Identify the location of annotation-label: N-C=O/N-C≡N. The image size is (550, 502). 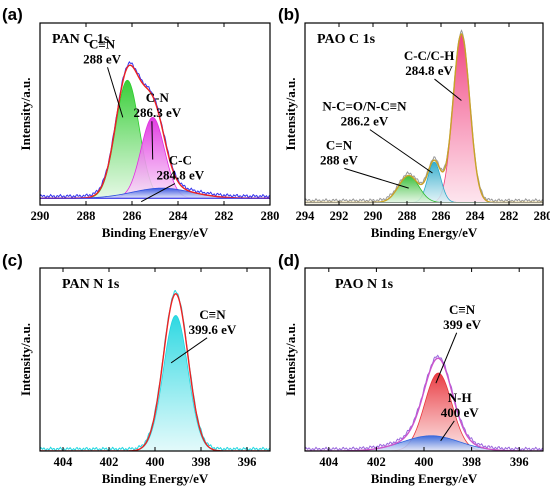
(364, 106).